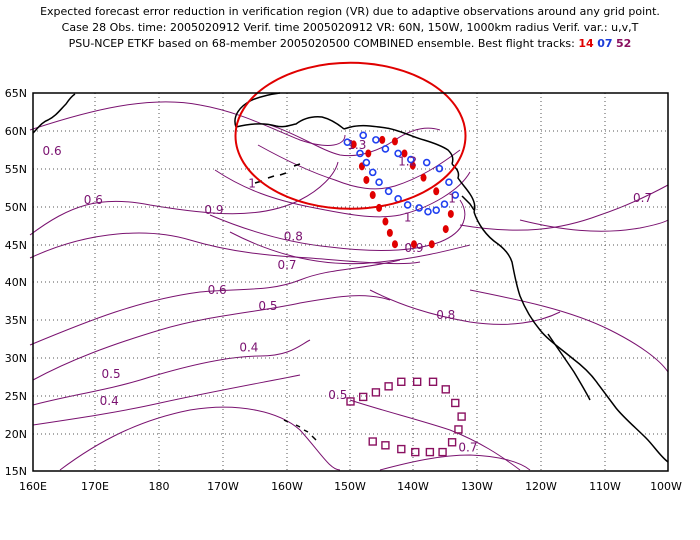 The height and width of the screenshot is (540, 700). What do you see at coordinates (605, 43) in the screenshot?
I see `track-07-label: 07` at bounding box center [605, 43].